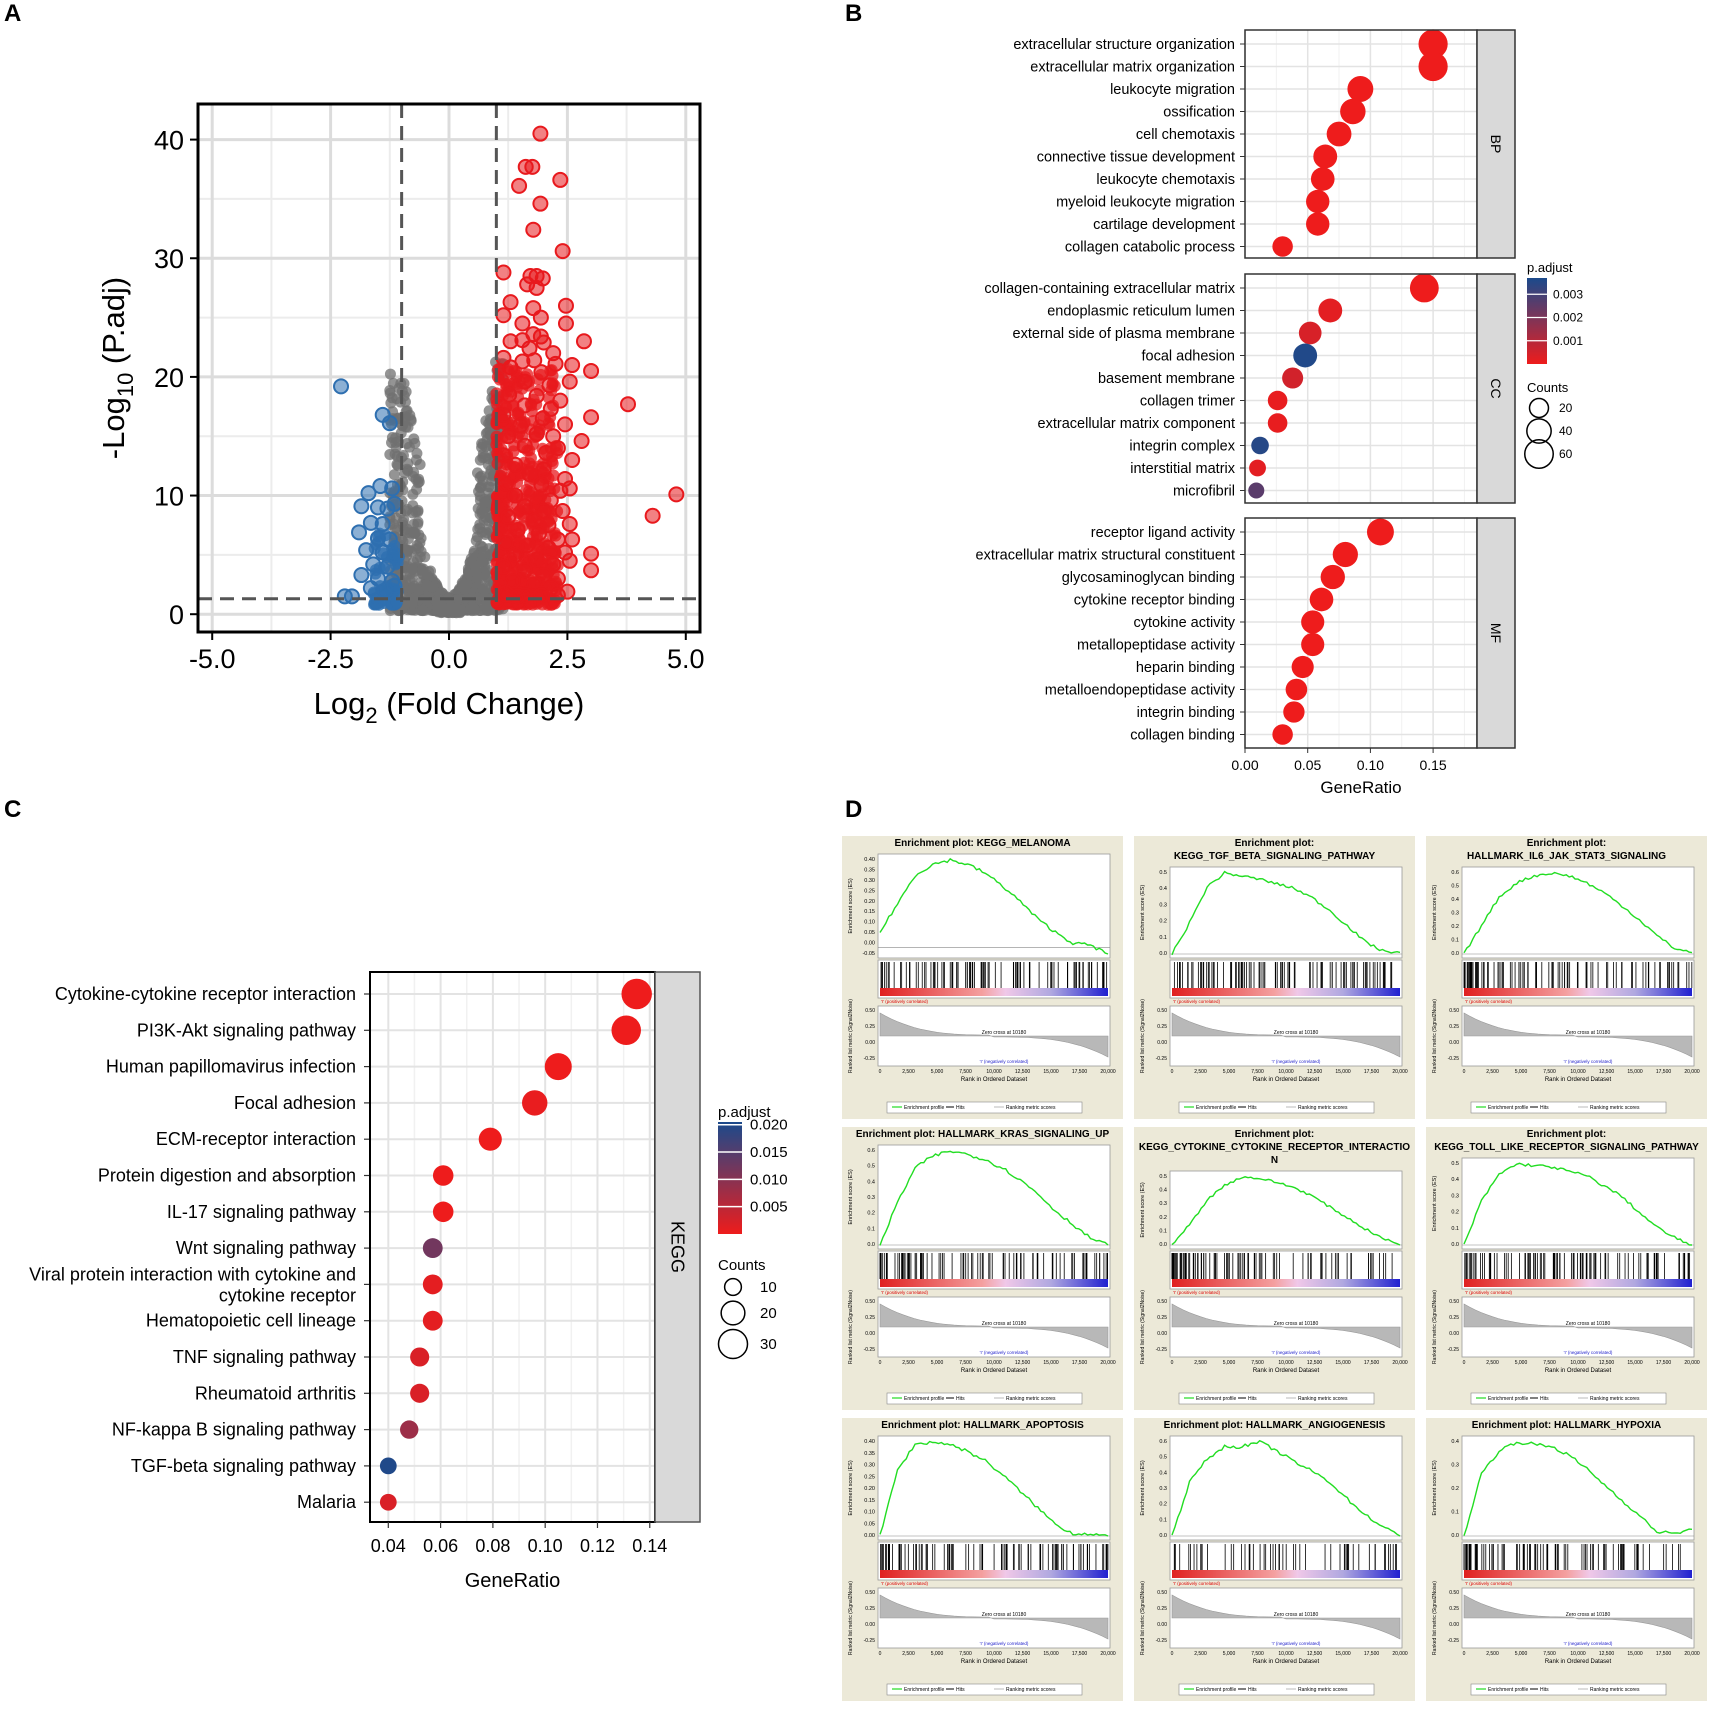 This screenshot has width=1713, height=1713. What do you see at coordinates (1315, 1072) in the screenshot?
I see `rank-tick-label: 12,500` at bounding box center [1315, 1072].